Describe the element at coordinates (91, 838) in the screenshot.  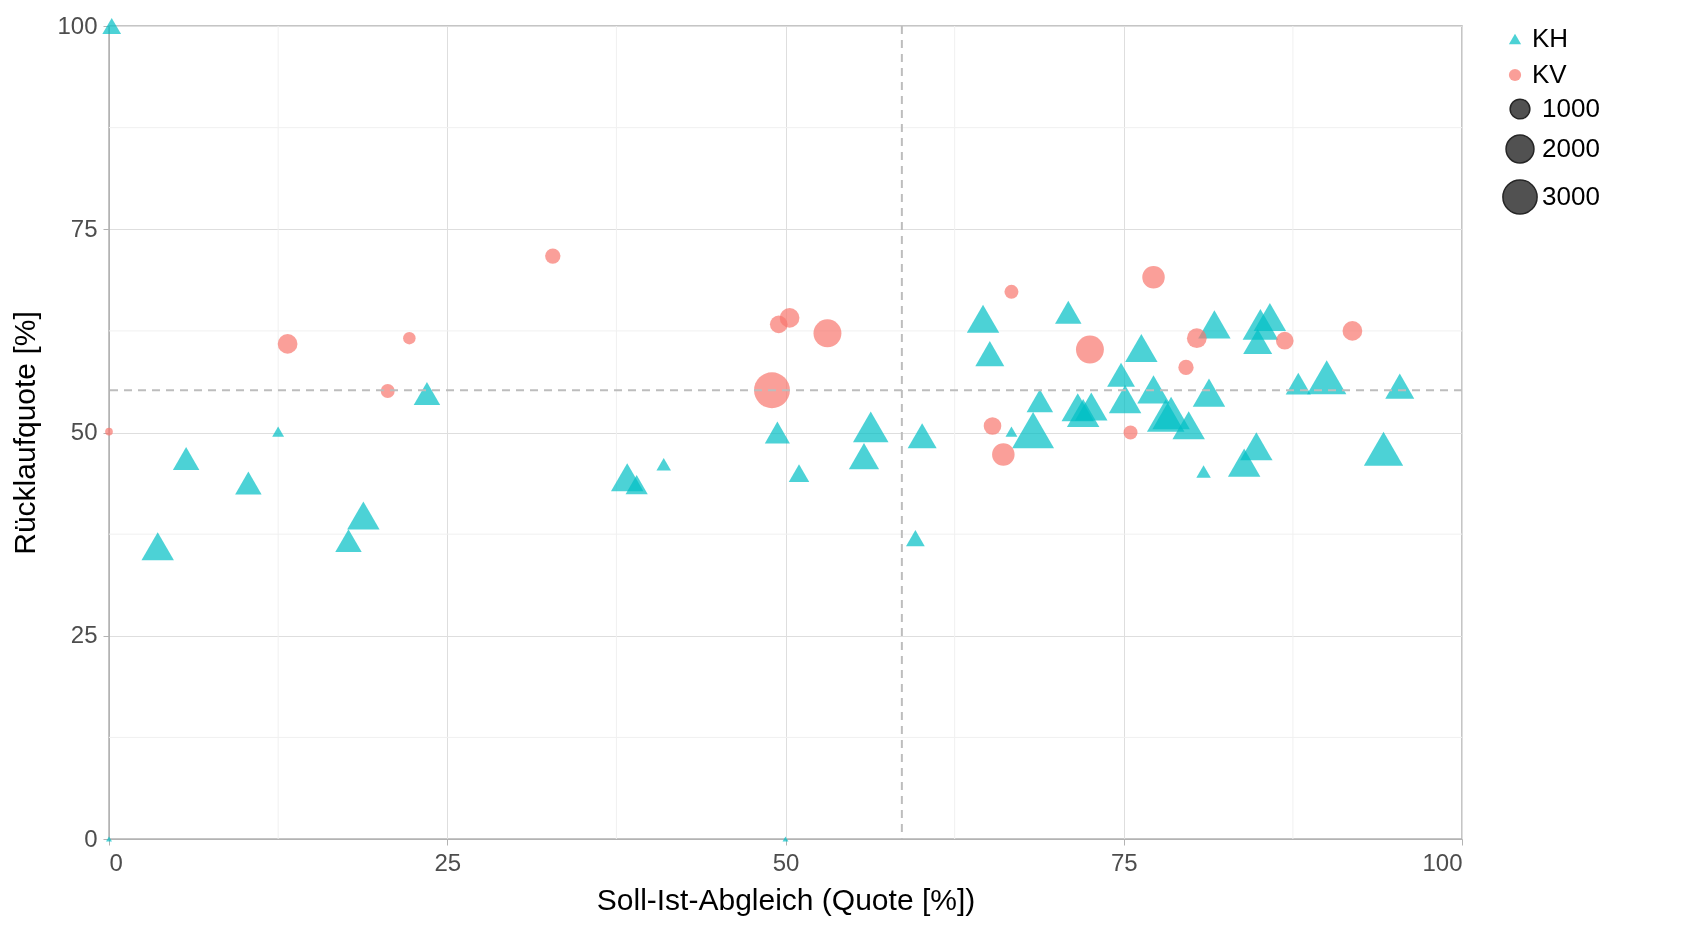
I see `y-tick-label: 0` at that location.